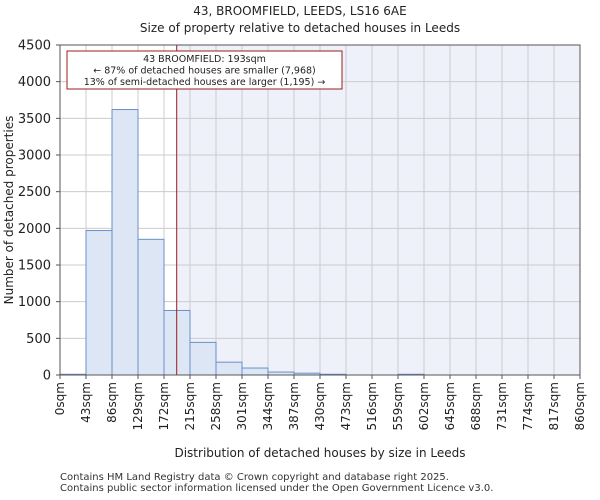  I want to click on y-axis-label: Number of detached properties, so click(9, 210).